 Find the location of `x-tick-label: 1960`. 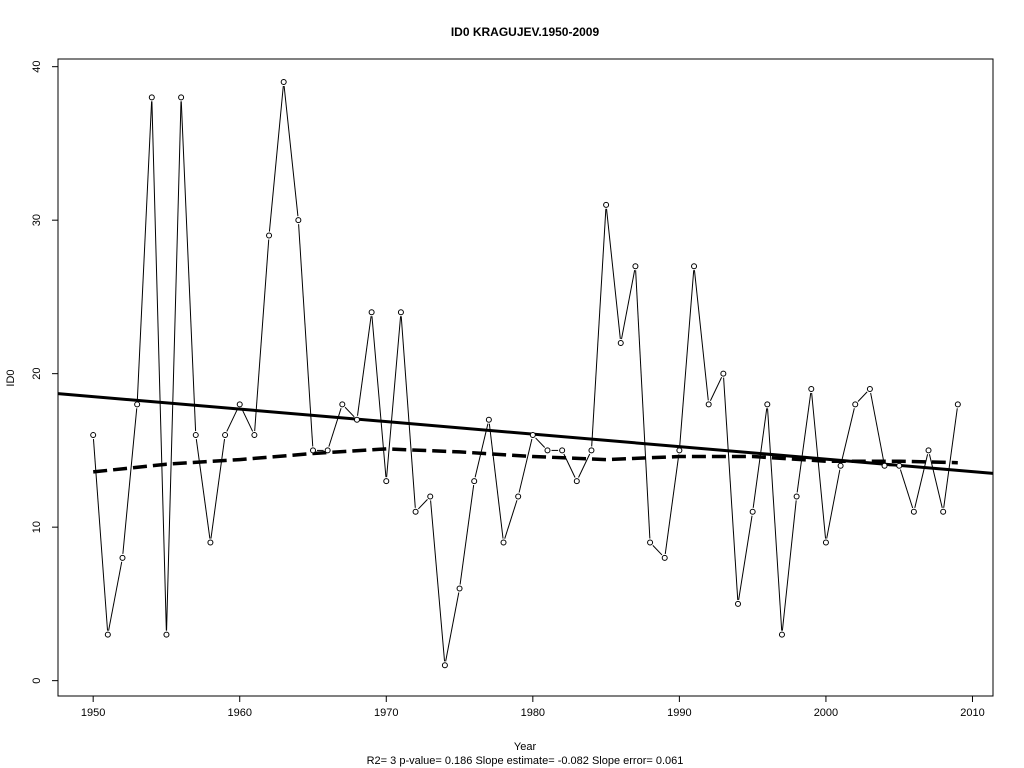

x-tick-label: 1960 is located at coordinates (239, 713).